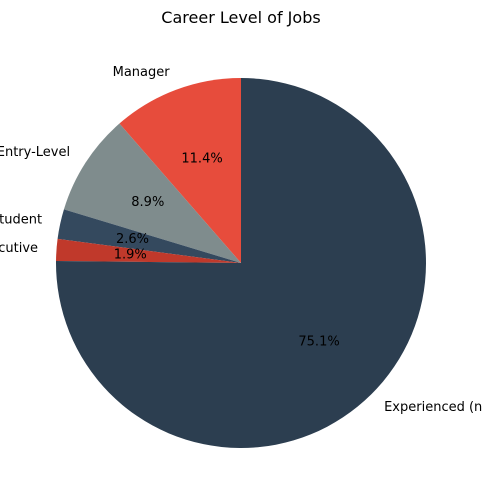 This screenshot has width=482, height=504. I want to click on slice-percent-experienced-non-manager: 75.1%, so click(318, 341).